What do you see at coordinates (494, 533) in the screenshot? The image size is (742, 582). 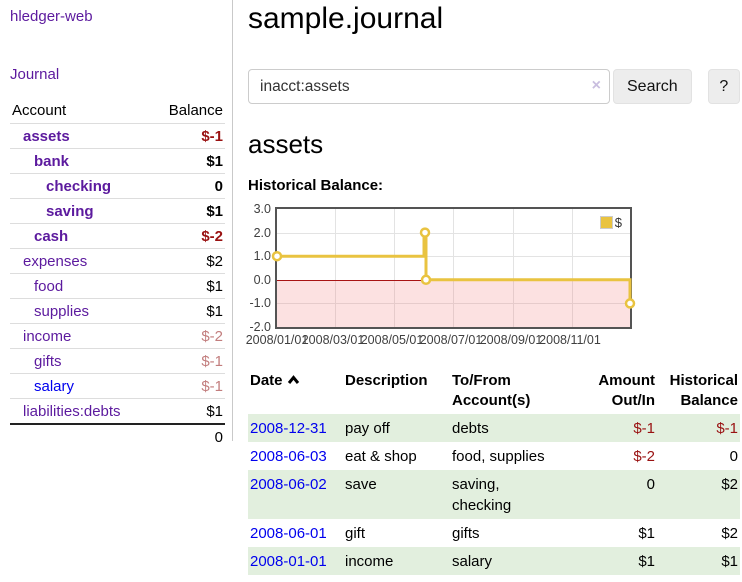 I see `transaction-row: 2008-06-01 gift gifts $1 $2` at bounding box center [494, 533].